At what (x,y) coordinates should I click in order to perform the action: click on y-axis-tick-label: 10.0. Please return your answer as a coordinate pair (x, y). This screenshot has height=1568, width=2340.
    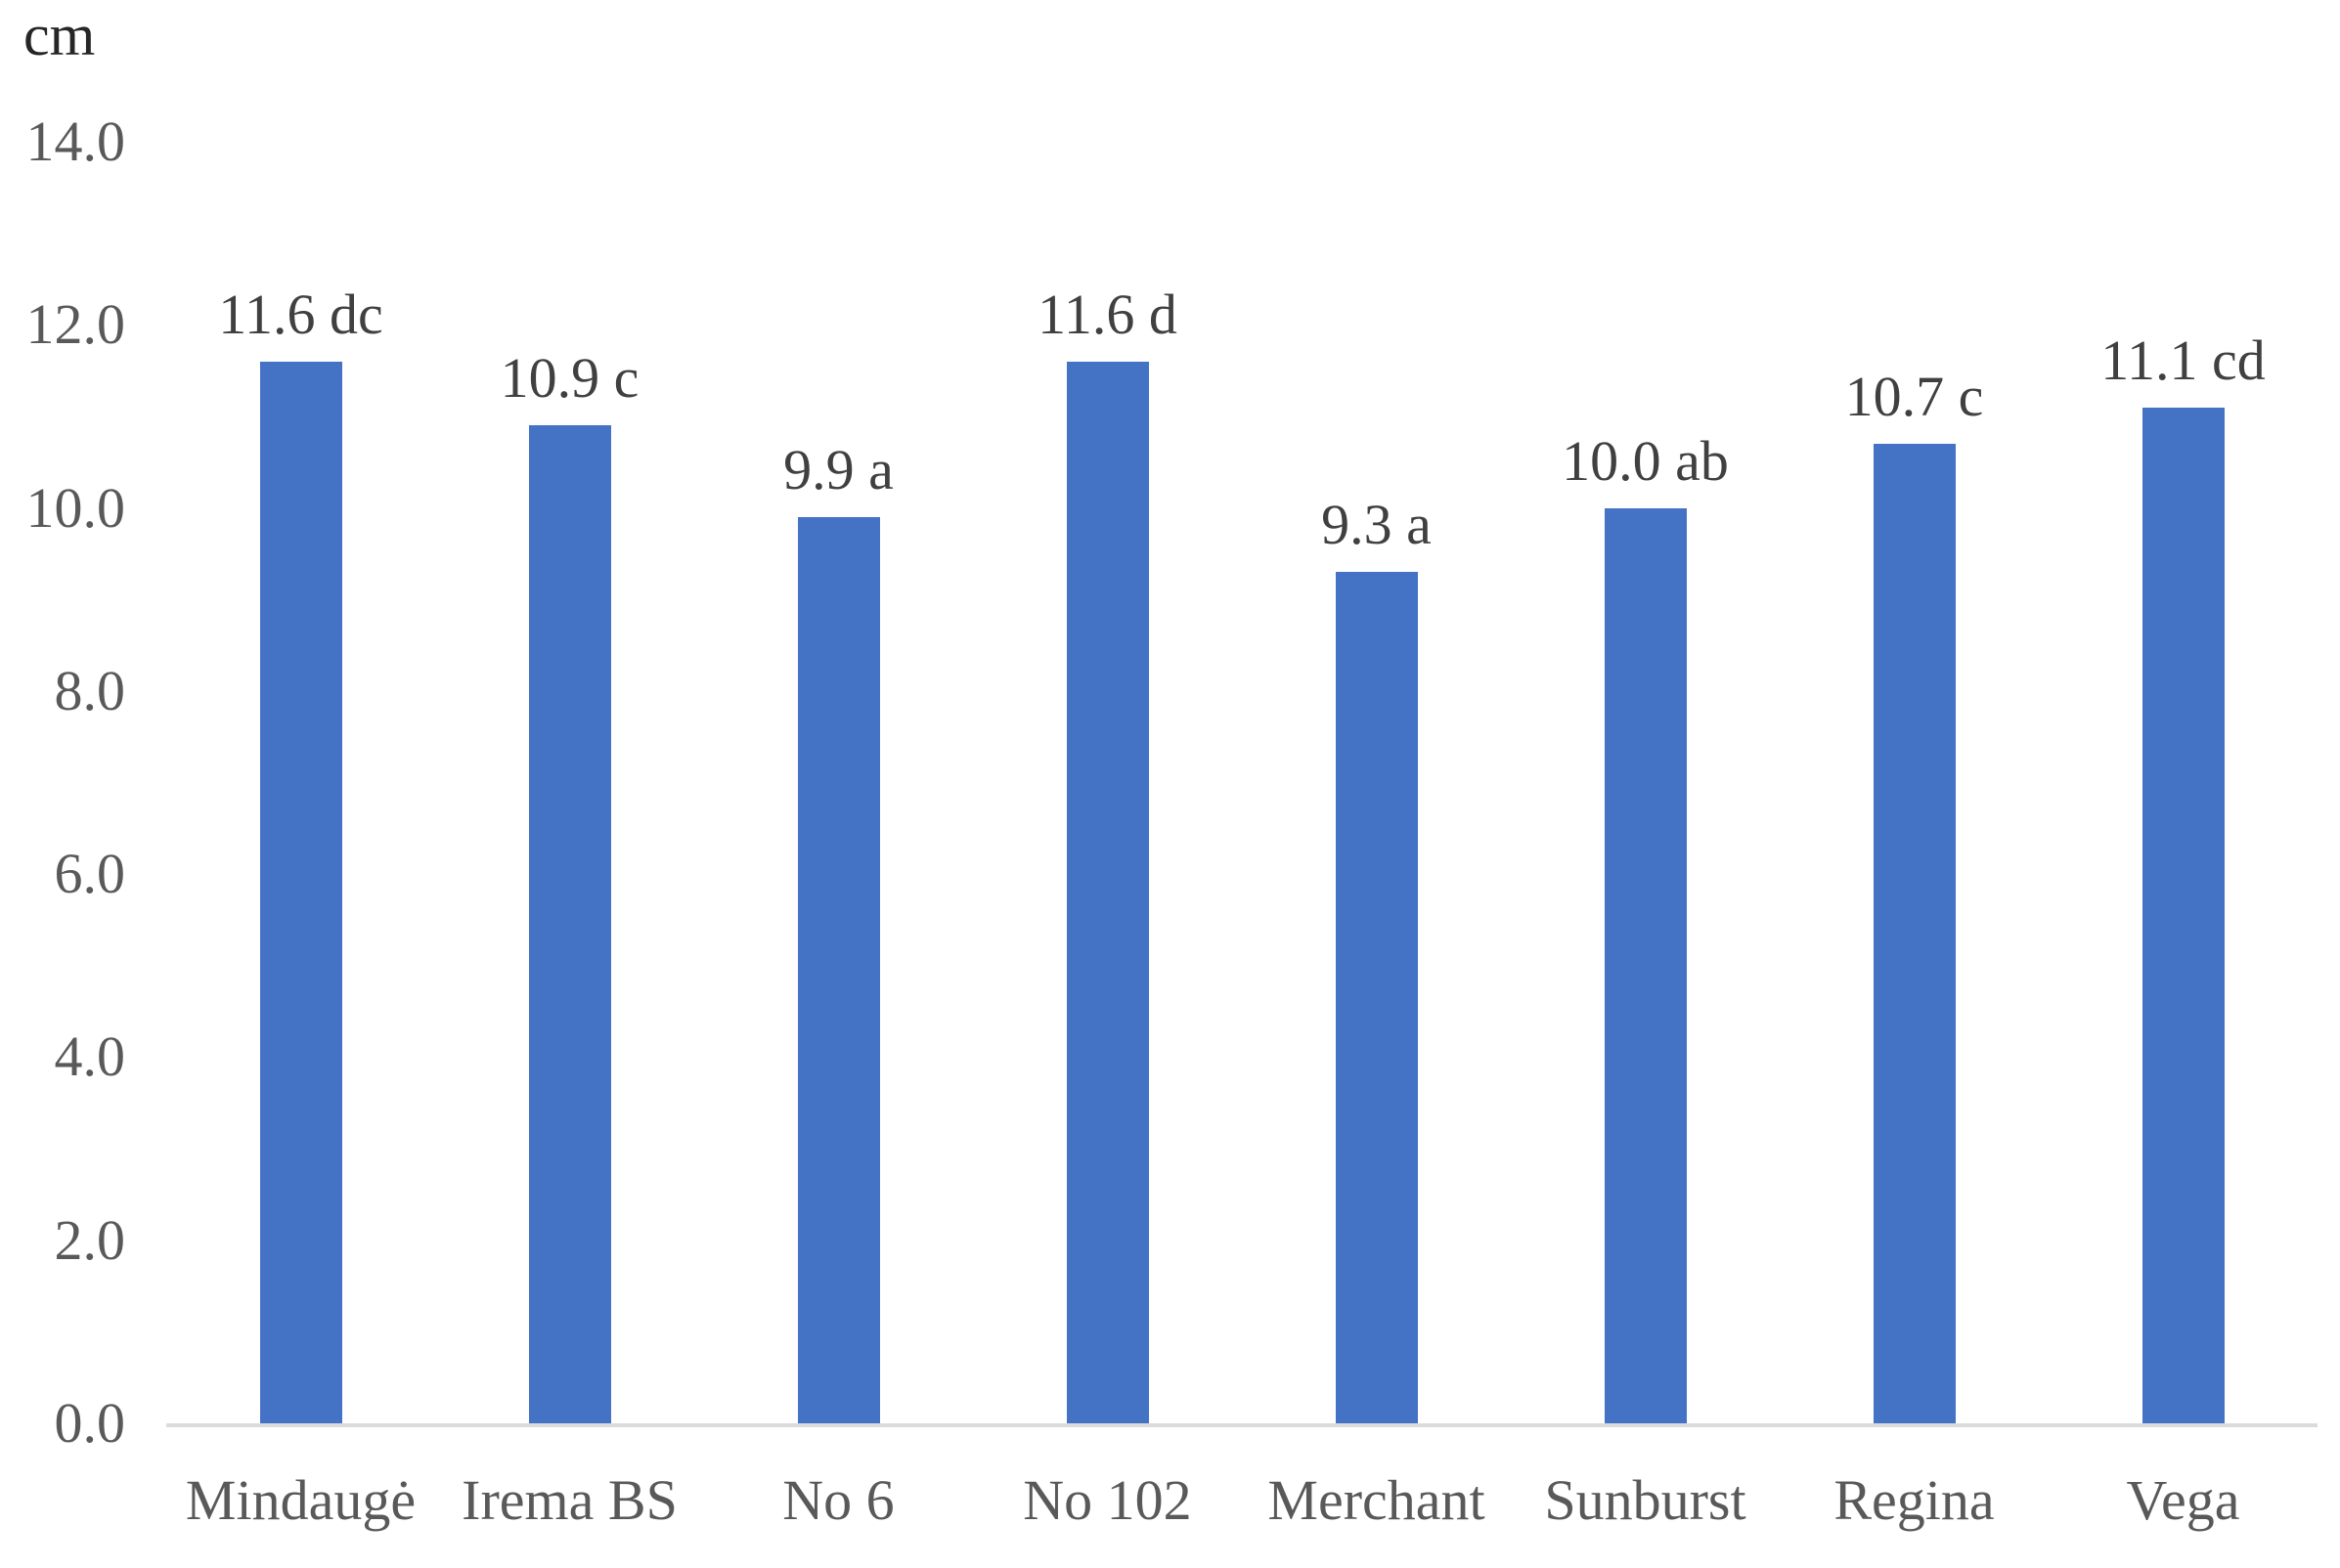
    Looking at the image, I should click on (75, 508).